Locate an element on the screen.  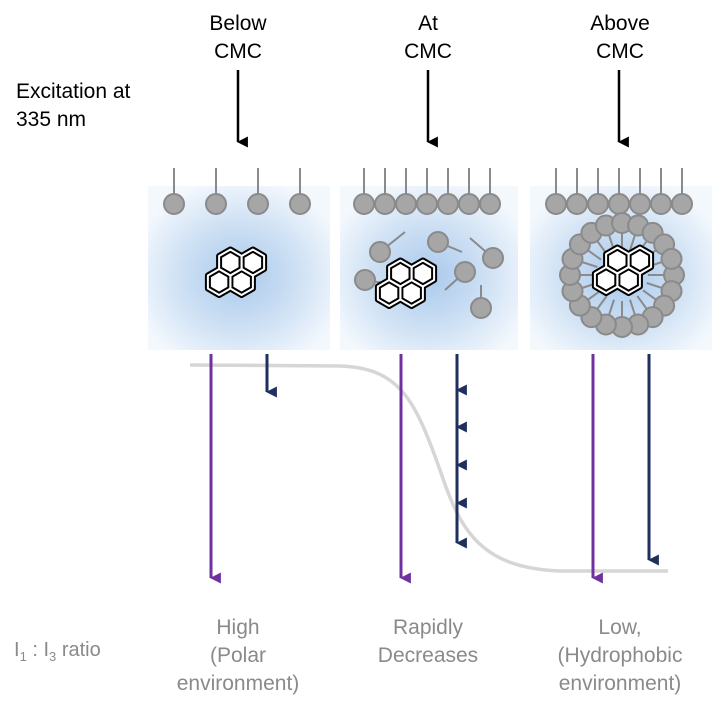
column-title-above-cmc: Above CMC is located at coordinates (620, 38).